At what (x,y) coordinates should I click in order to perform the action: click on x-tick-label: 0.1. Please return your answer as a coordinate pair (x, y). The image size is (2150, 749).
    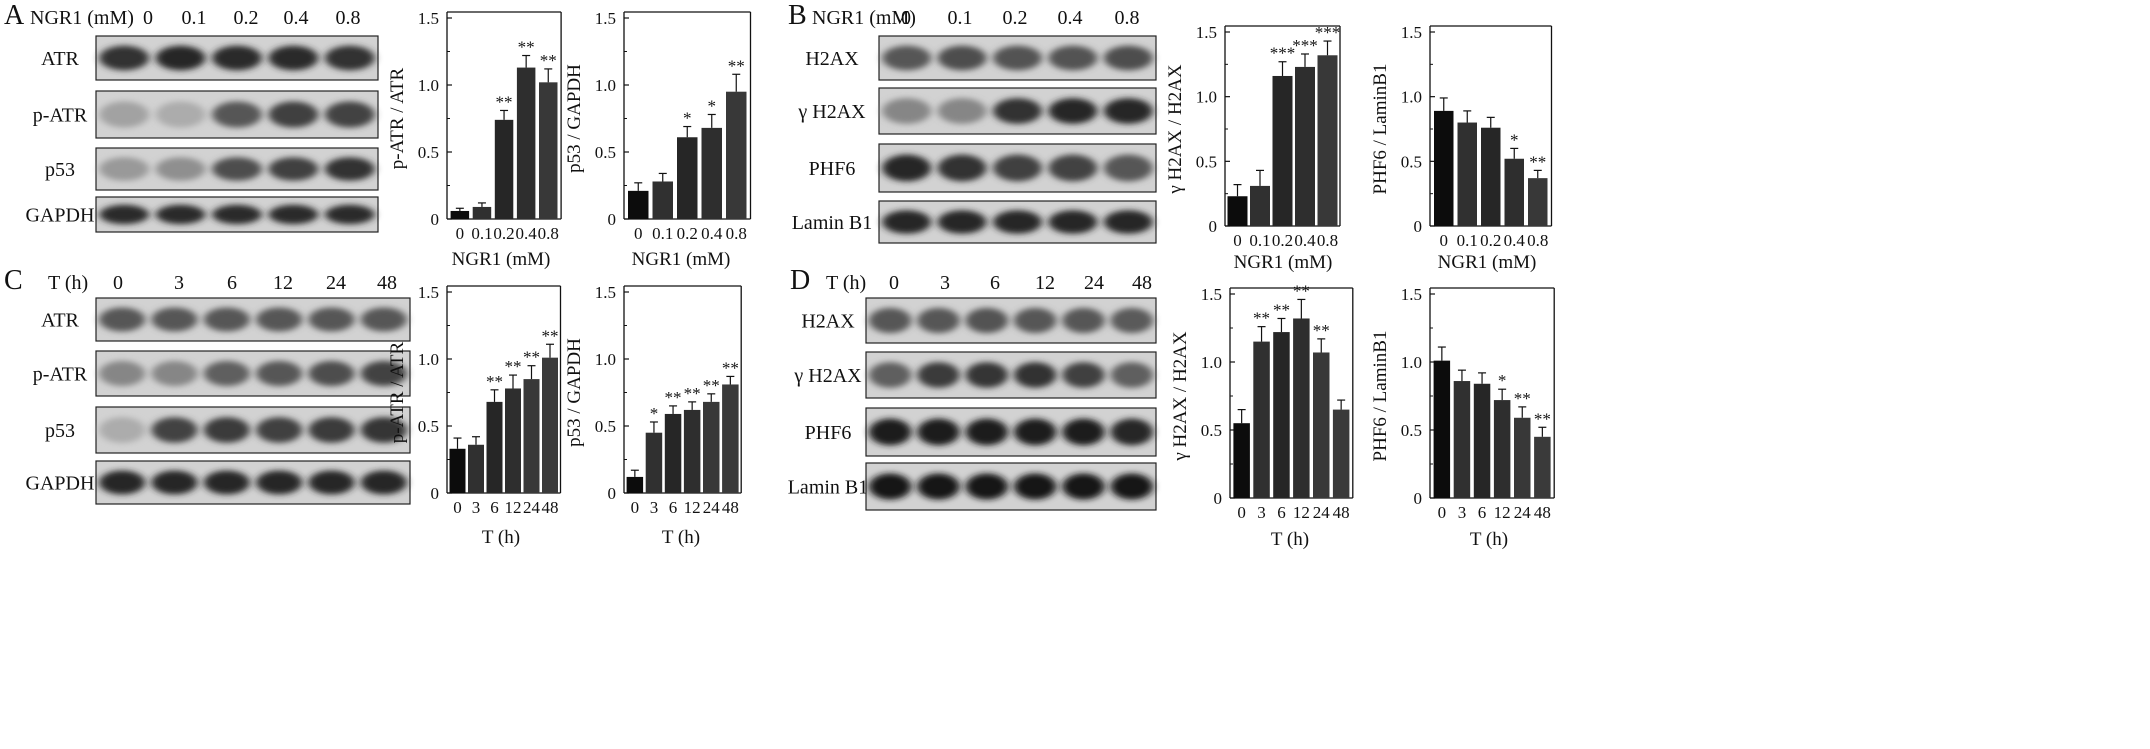
    Looking at the image, I should click on (1467, 240).